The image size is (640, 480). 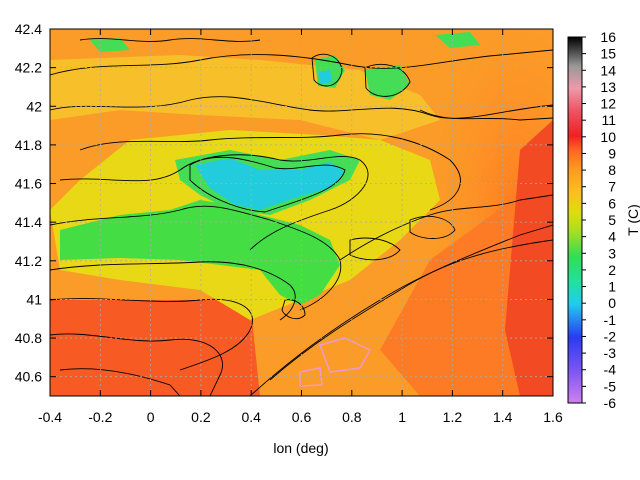 I want to click on x-tick-label: -0.2, so click(x=100, y=417).